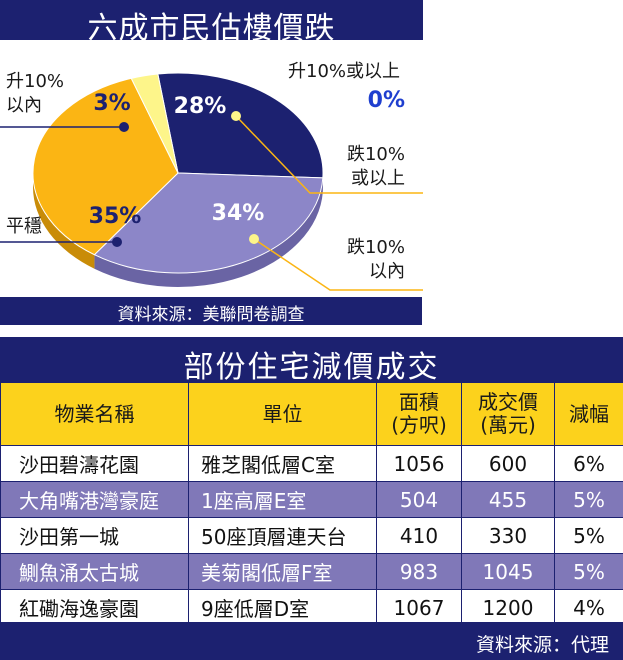 This screenshot has width=623, height=660. Describe the element at coordinates (588, 607) in the screenshot. I see `table-cell: 4%` at that location.